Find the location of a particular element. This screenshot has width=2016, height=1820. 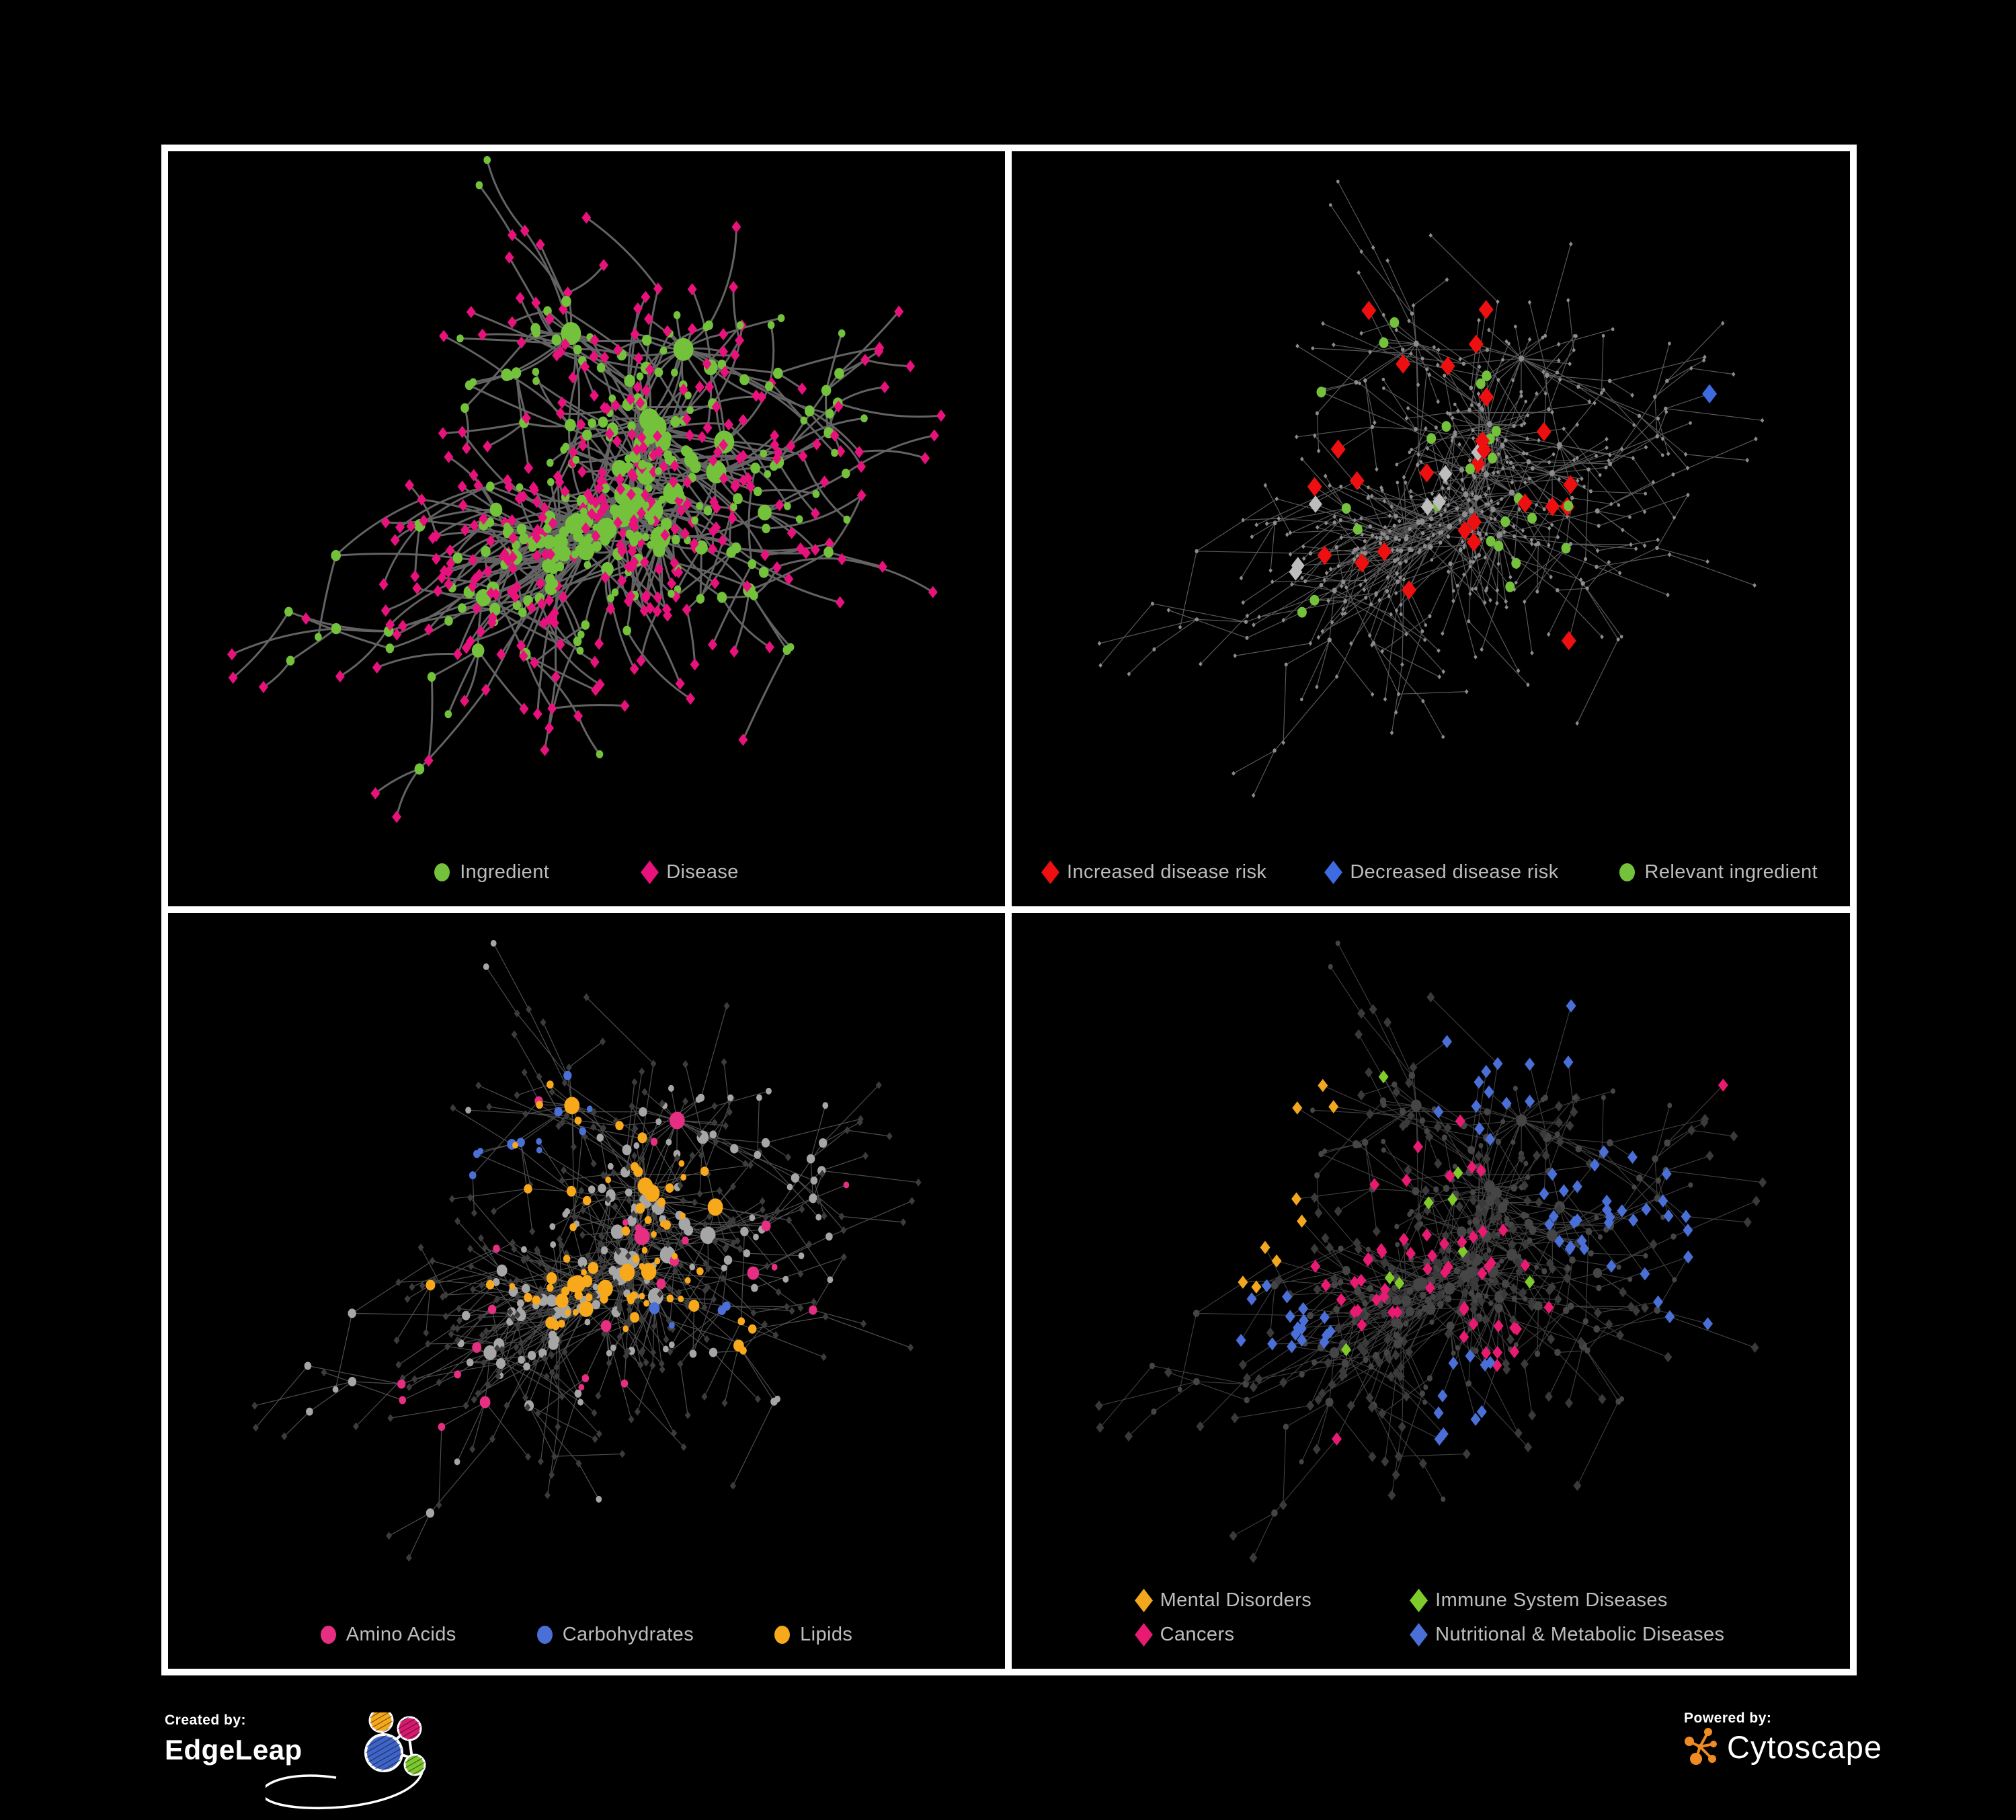

network-disease-risk is located at coordinates (1431, 489).